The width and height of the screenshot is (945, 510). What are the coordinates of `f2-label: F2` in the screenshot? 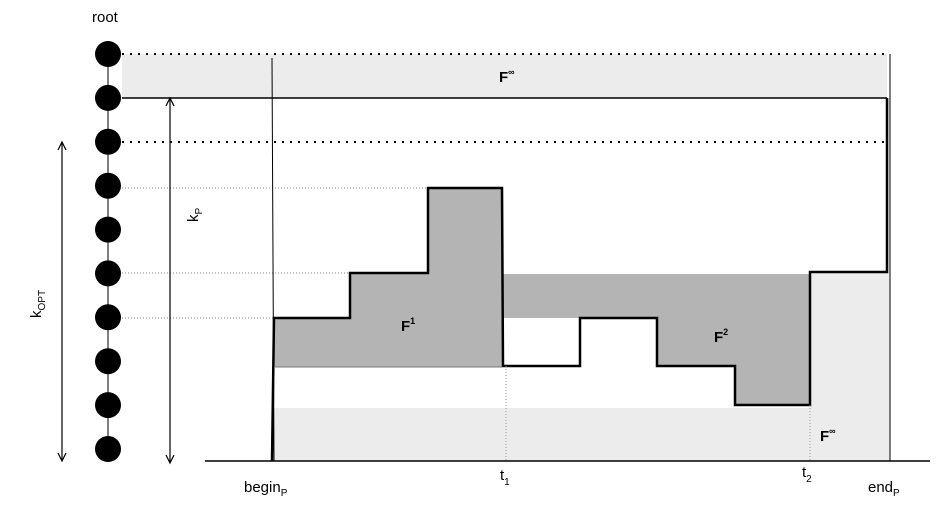 It's located at (721, 336).